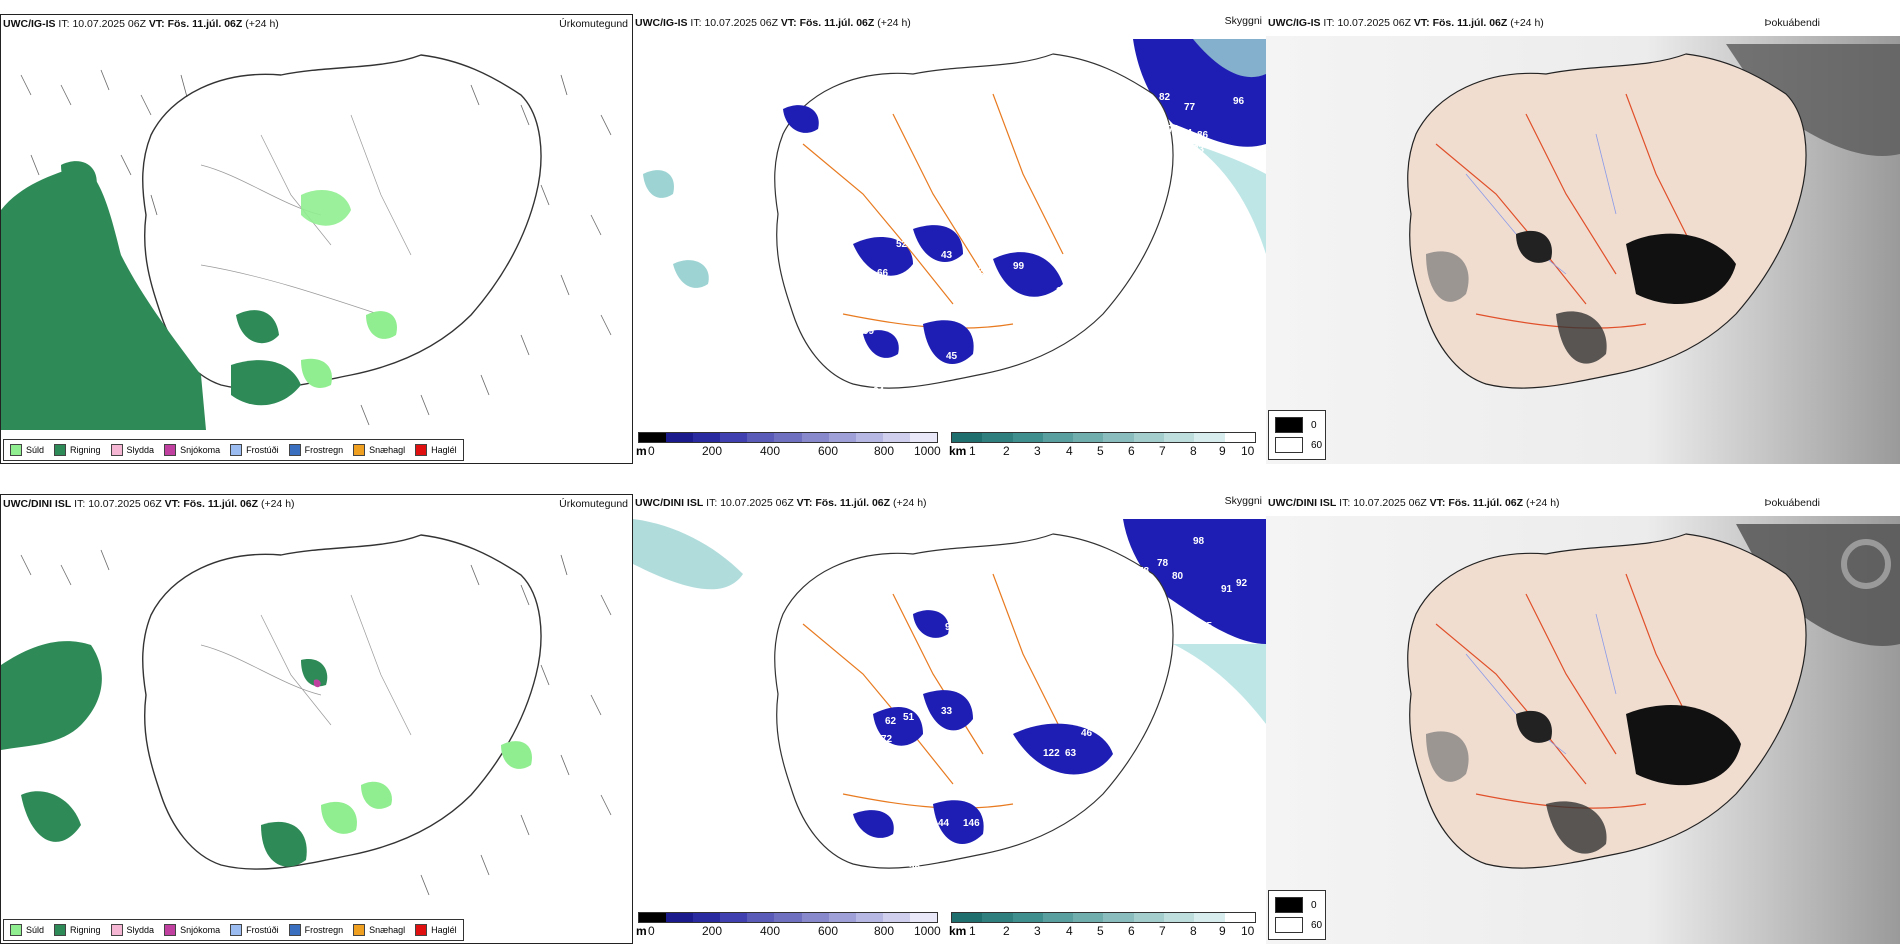 Image resolution: width=1900 pixels, height=950 pixels. What do you see at coordinates (27, 930) in the screenshot?
I see `legend-item: Súld` at bounding box center [27, 930].